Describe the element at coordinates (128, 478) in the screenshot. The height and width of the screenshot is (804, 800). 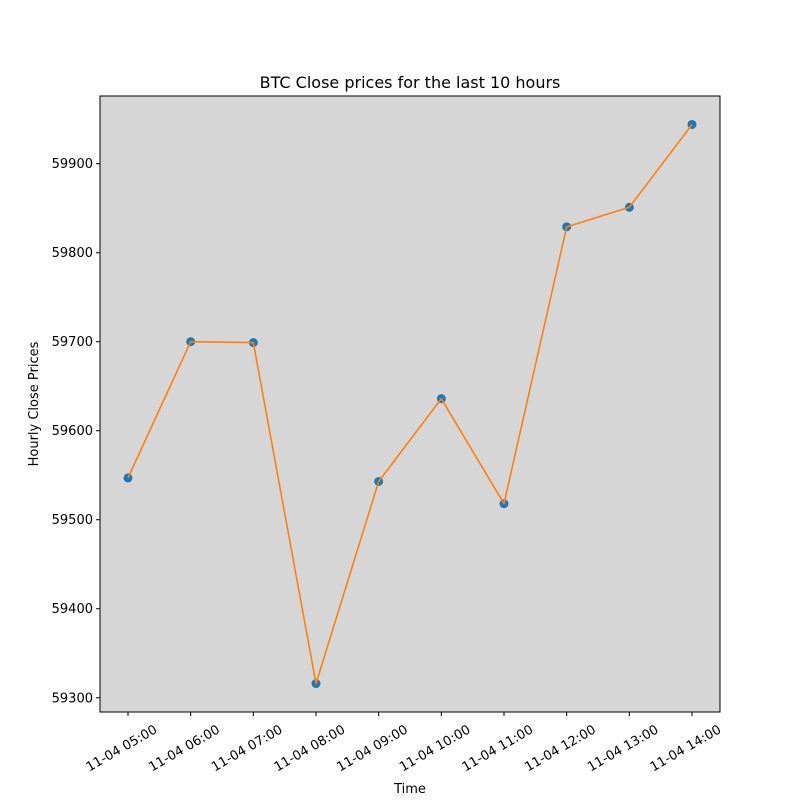
I see `data-point` at that location.